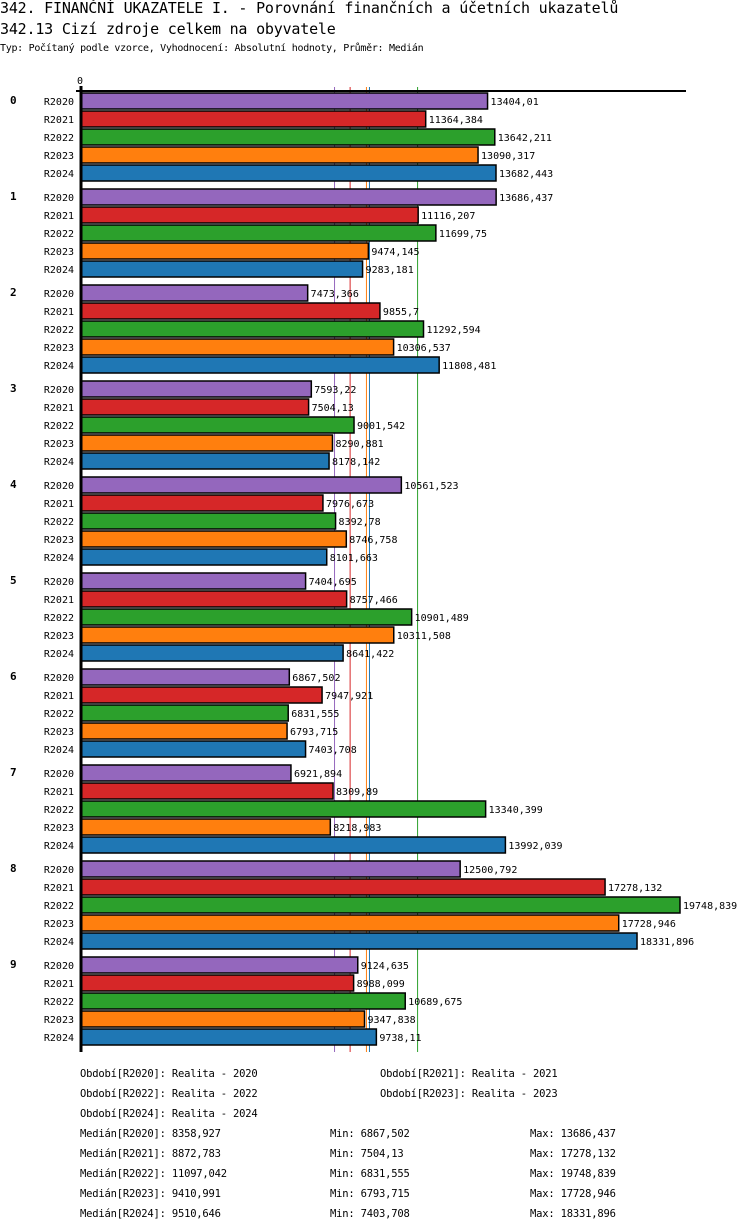 The width and height of the screenshot is (750, 1232). Describe the element at coordinates (354, 558) in the screenshot. I see `data-label: 8101,663` at that location.